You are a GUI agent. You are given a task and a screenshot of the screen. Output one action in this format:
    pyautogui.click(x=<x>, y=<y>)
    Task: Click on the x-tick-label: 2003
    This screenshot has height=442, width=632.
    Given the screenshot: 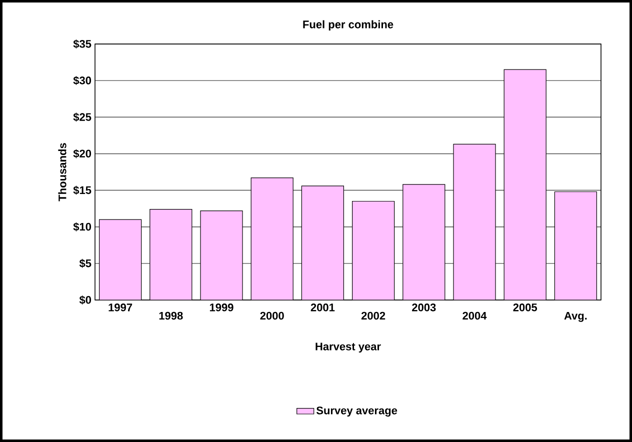 What is the action you would take?
    pyautogui.click(x=424, y=308)
    